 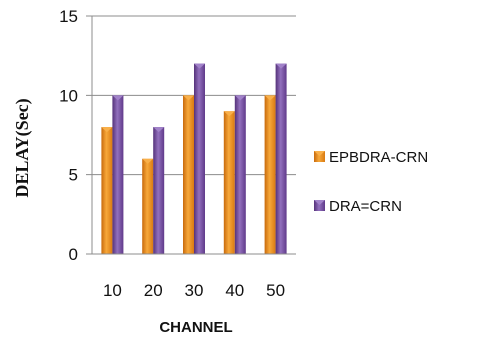 What do you see at coordinates (68, 95) in the screenshot?
I see `y-tick-label: 10` at bounding box center [68, 95].